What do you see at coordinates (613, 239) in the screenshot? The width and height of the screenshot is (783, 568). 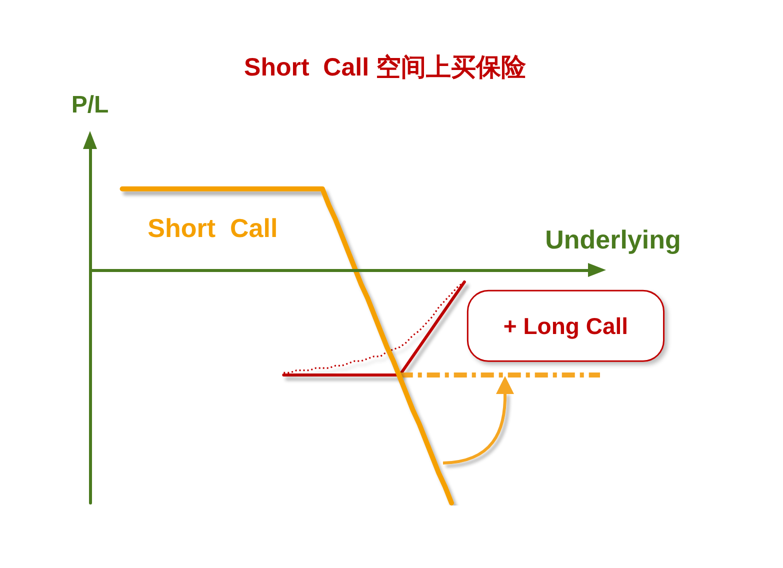 I see `x-axis-title: Underlying` at bounding box center [613, 239].